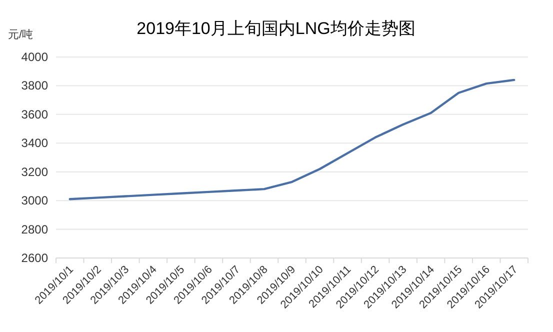  What do you see at coordinates (34, 57) in the screenshot?
I see `y-tick-label: 4000` at bounding box center [34, 57].